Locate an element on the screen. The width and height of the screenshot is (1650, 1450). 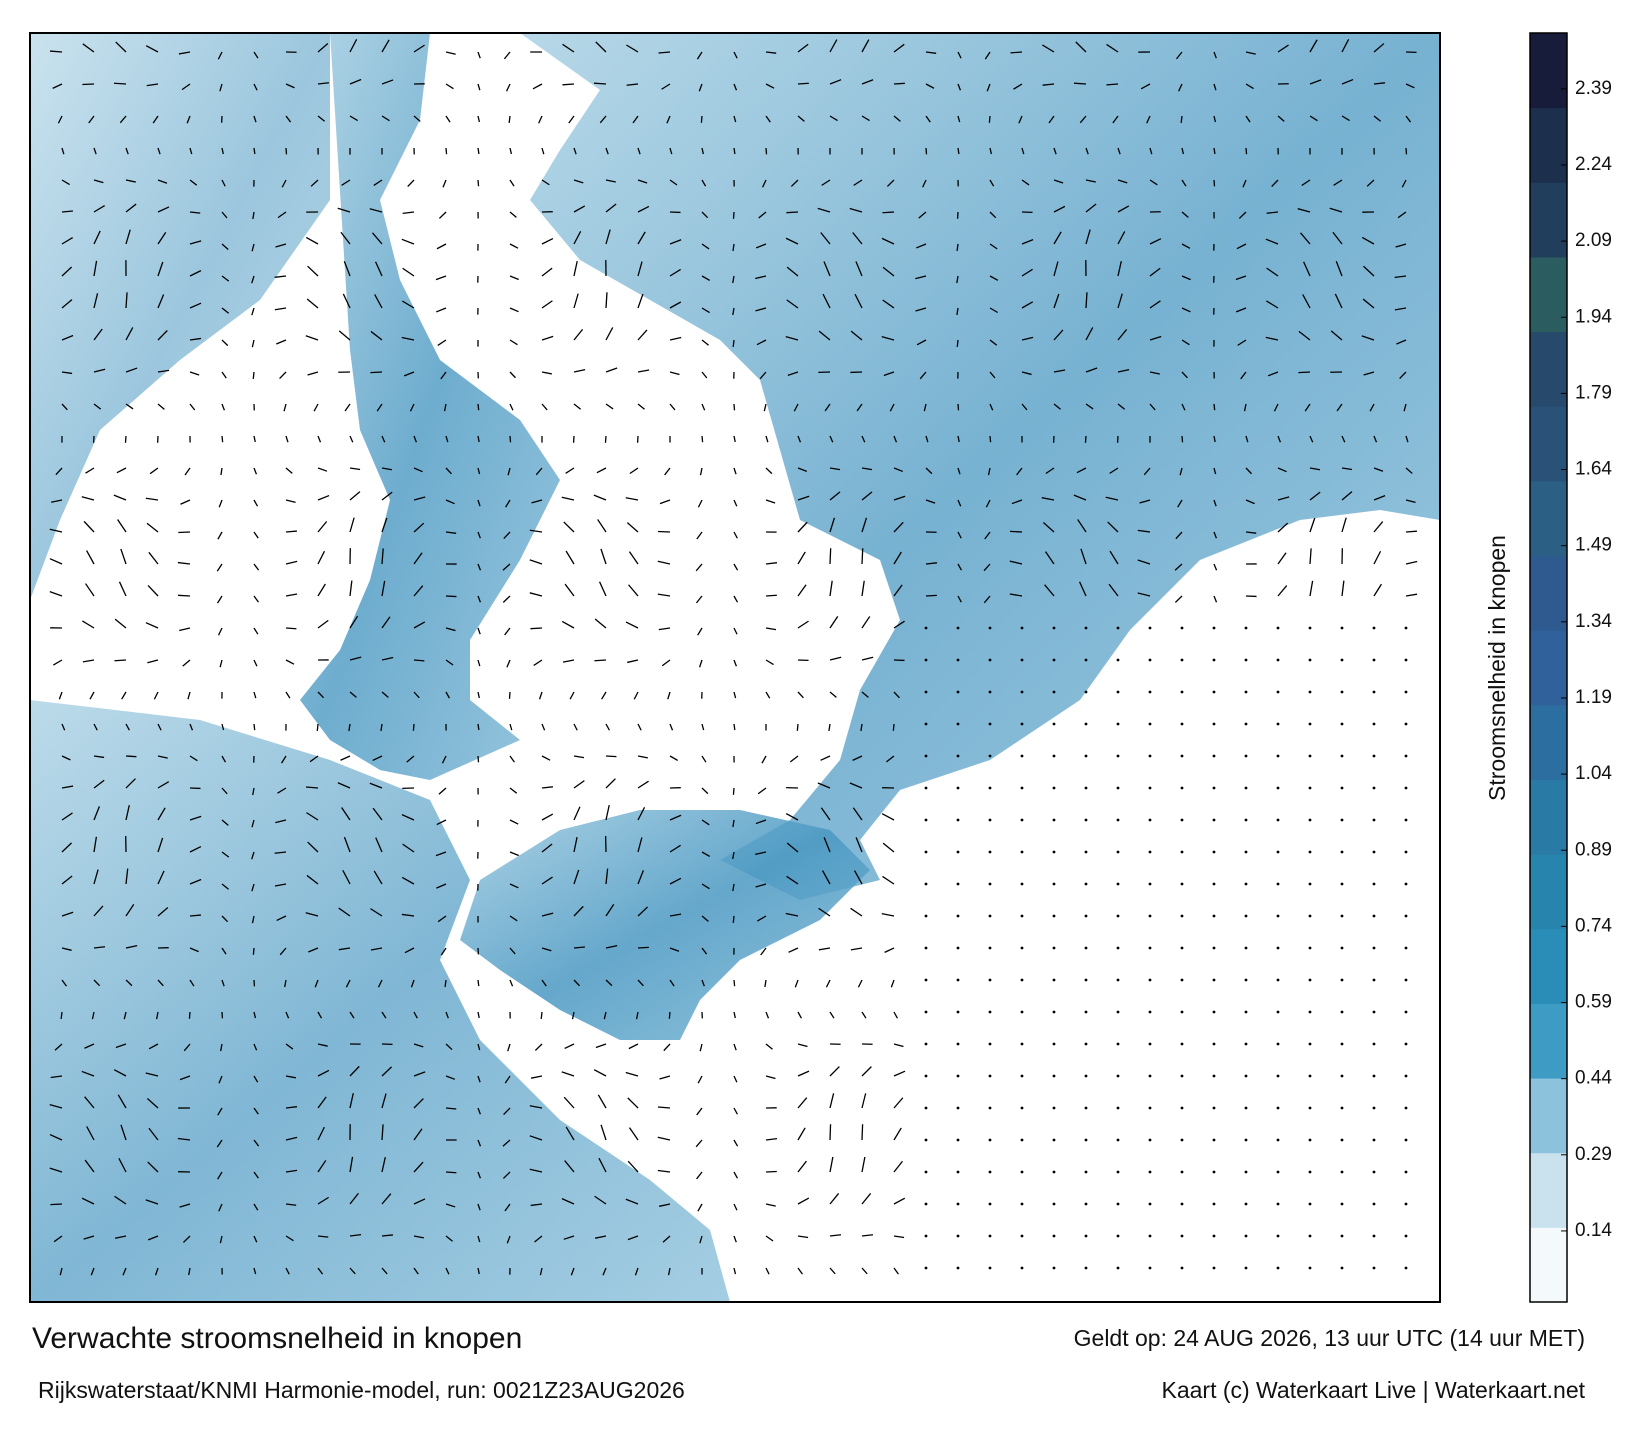
colorbar-tick-label: 2.39 is located at coordinates (1593, 88).